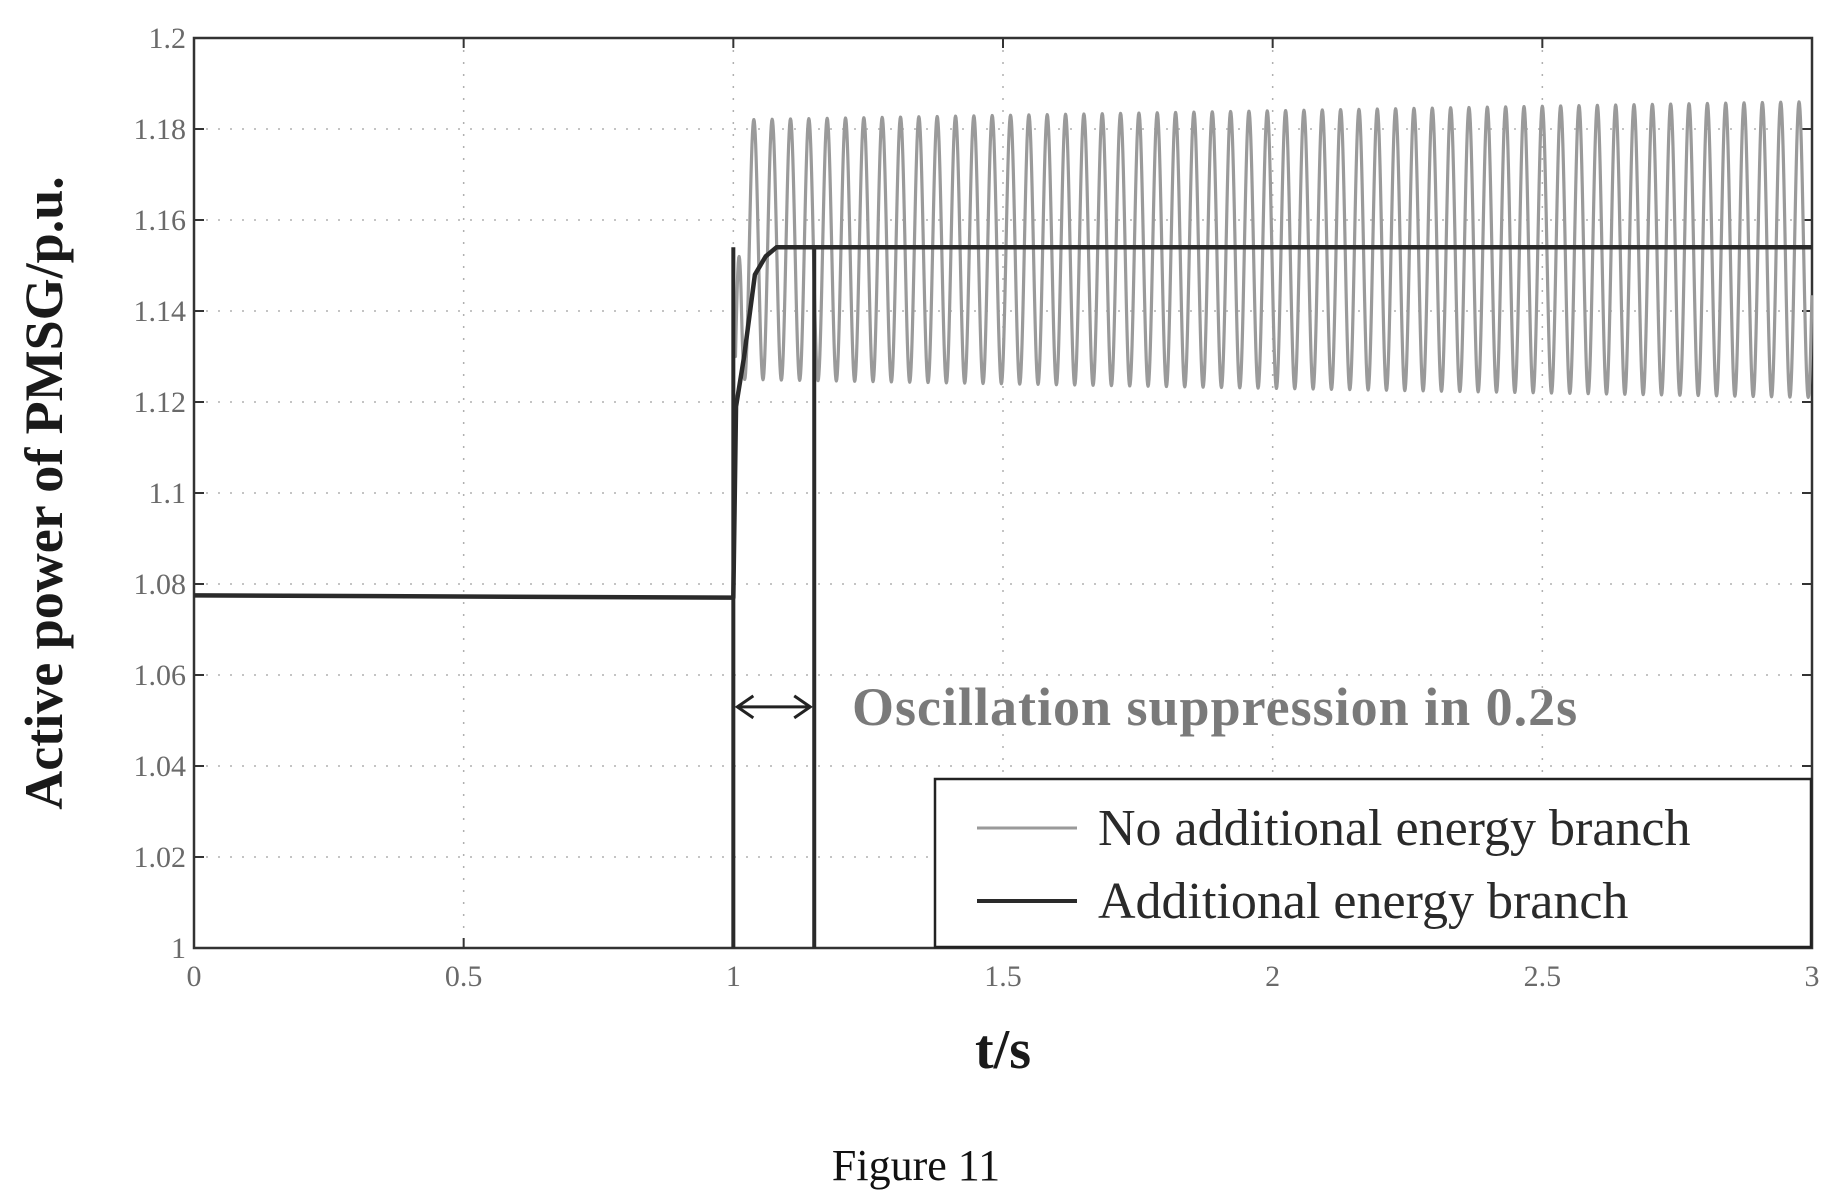 The width and height of the screenshot is (1832, 1199). Describe the element at coordinates (160, 220) in the screenshot. I see `y-tick-label: 1.16` at that location.